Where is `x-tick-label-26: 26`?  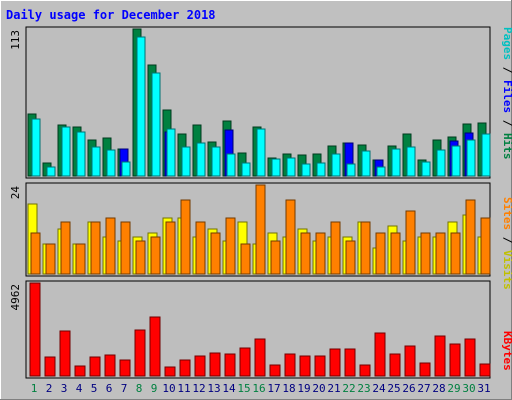 x-tick-label-26: 26 is located at coordinates (408, 388).